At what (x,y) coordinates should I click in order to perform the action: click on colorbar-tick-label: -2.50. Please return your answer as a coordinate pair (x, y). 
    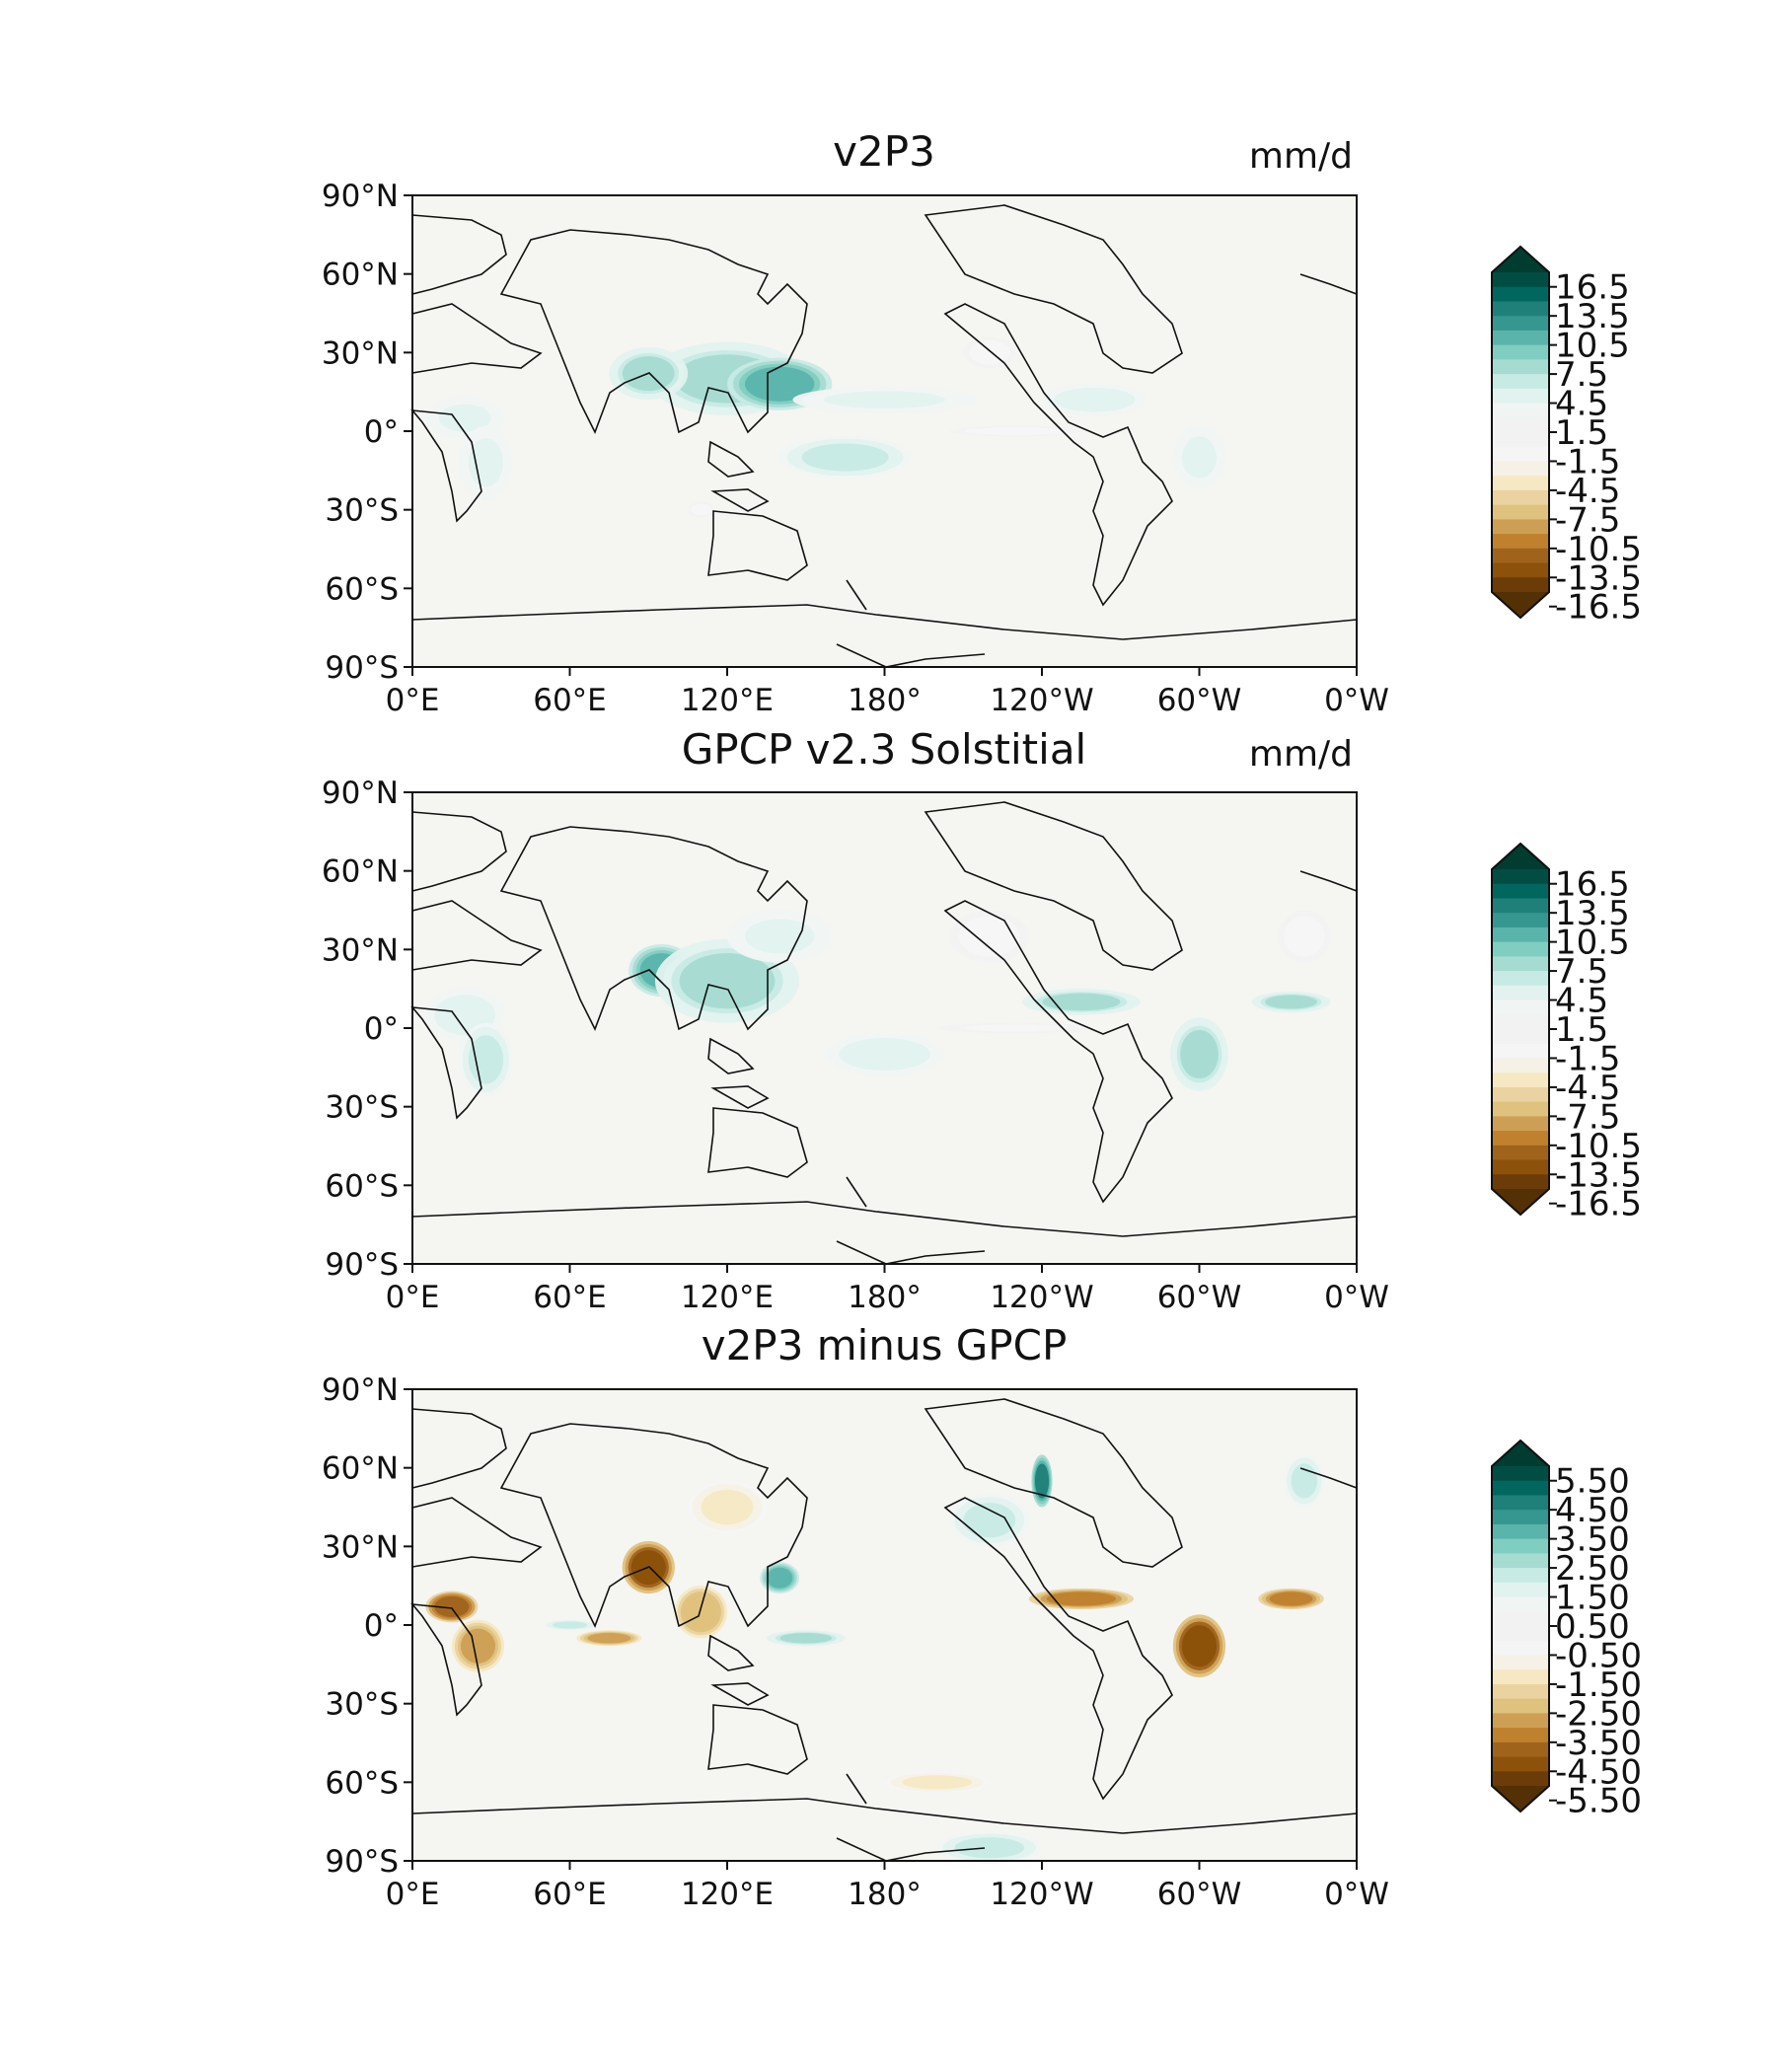
    Looking at the image, I should click on (1599, 1714).